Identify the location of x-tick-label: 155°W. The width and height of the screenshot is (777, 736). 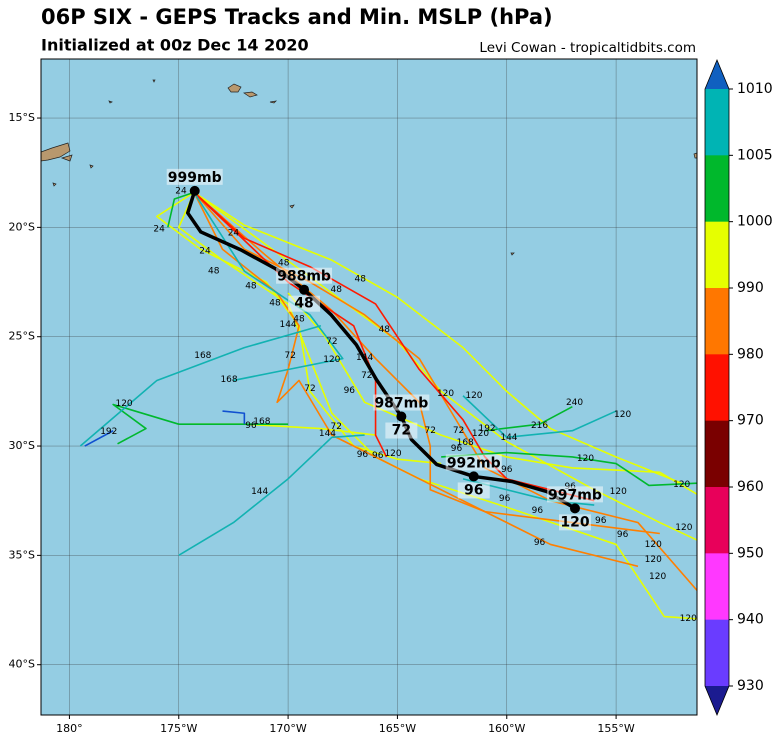
(615, 728).